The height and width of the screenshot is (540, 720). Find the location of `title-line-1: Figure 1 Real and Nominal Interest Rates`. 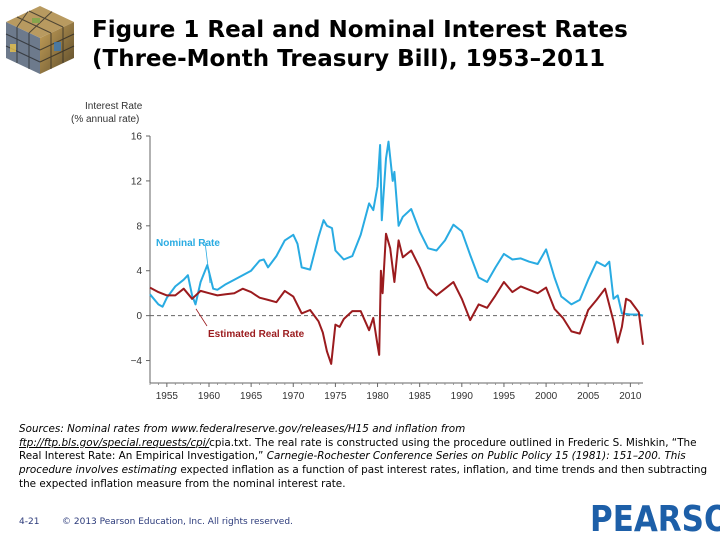

title-line-1: Figure 1 Real and Nominal Interest Rates is located at coordinates (360, 30).